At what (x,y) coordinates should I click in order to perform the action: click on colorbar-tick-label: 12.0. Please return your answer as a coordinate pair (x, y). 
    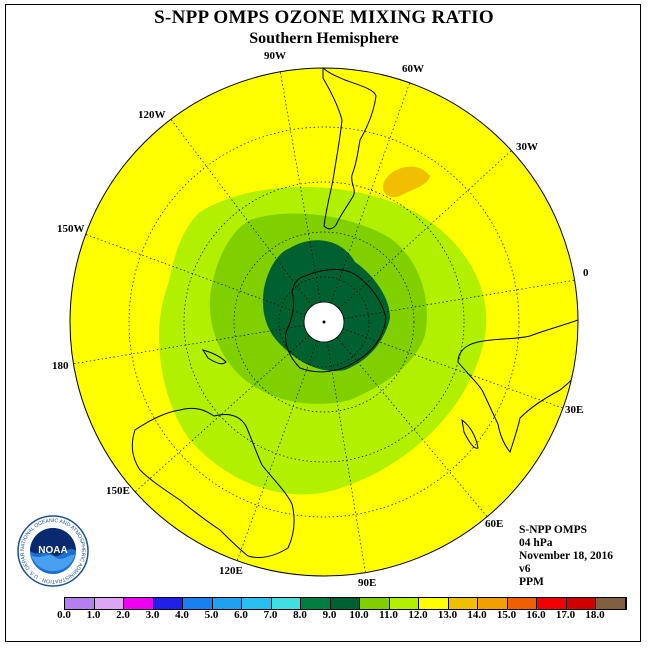
    Looking at the image, I should click on (418, 615).